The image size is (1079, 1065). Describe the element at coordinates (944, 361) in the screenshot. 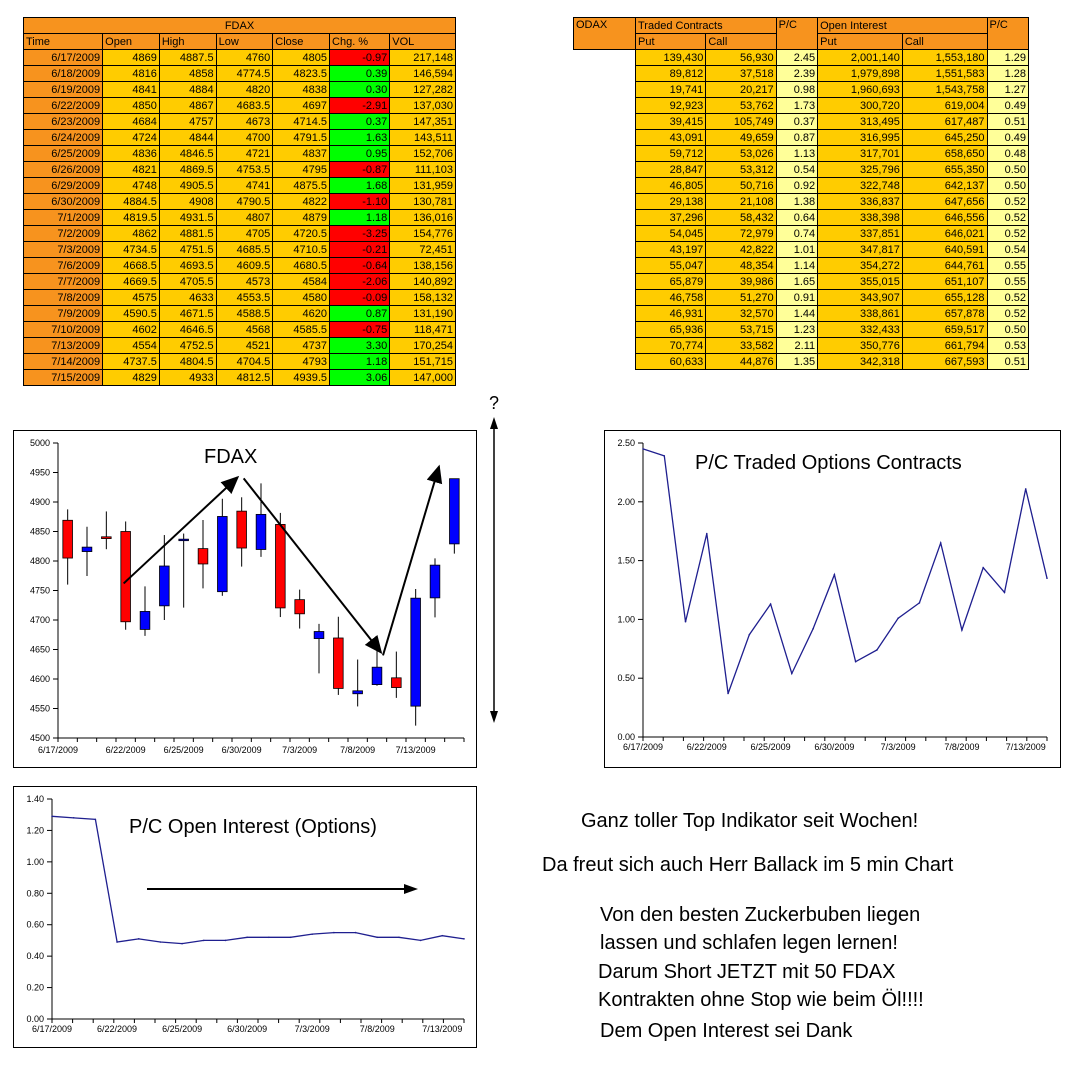

I see `odax-value-cell: 667,593` at that location.